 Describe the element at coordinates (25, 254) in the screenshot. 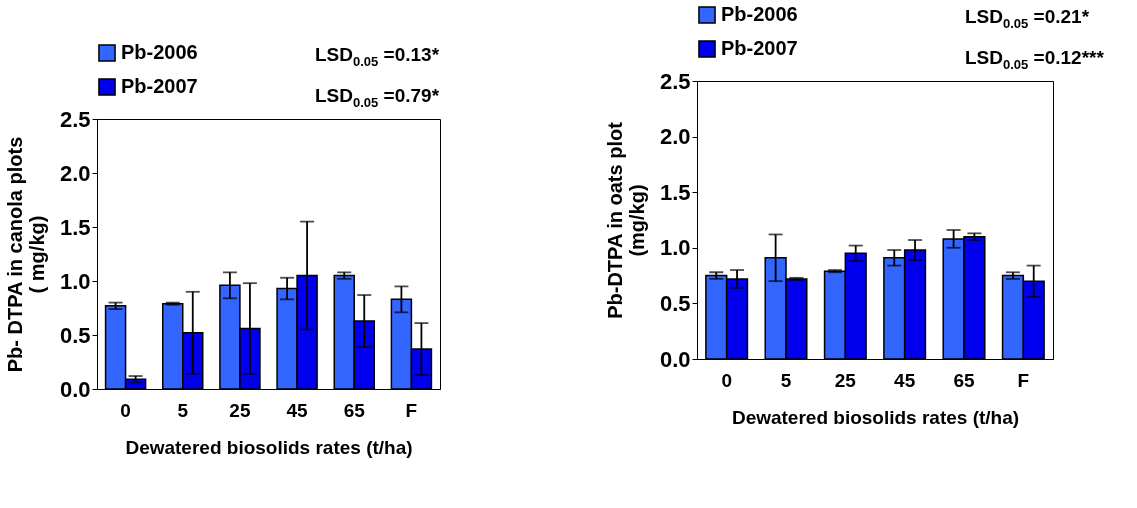

I see `y-axis-title: Pb- DTPA in canola plots ( mg/kg)` at that location.